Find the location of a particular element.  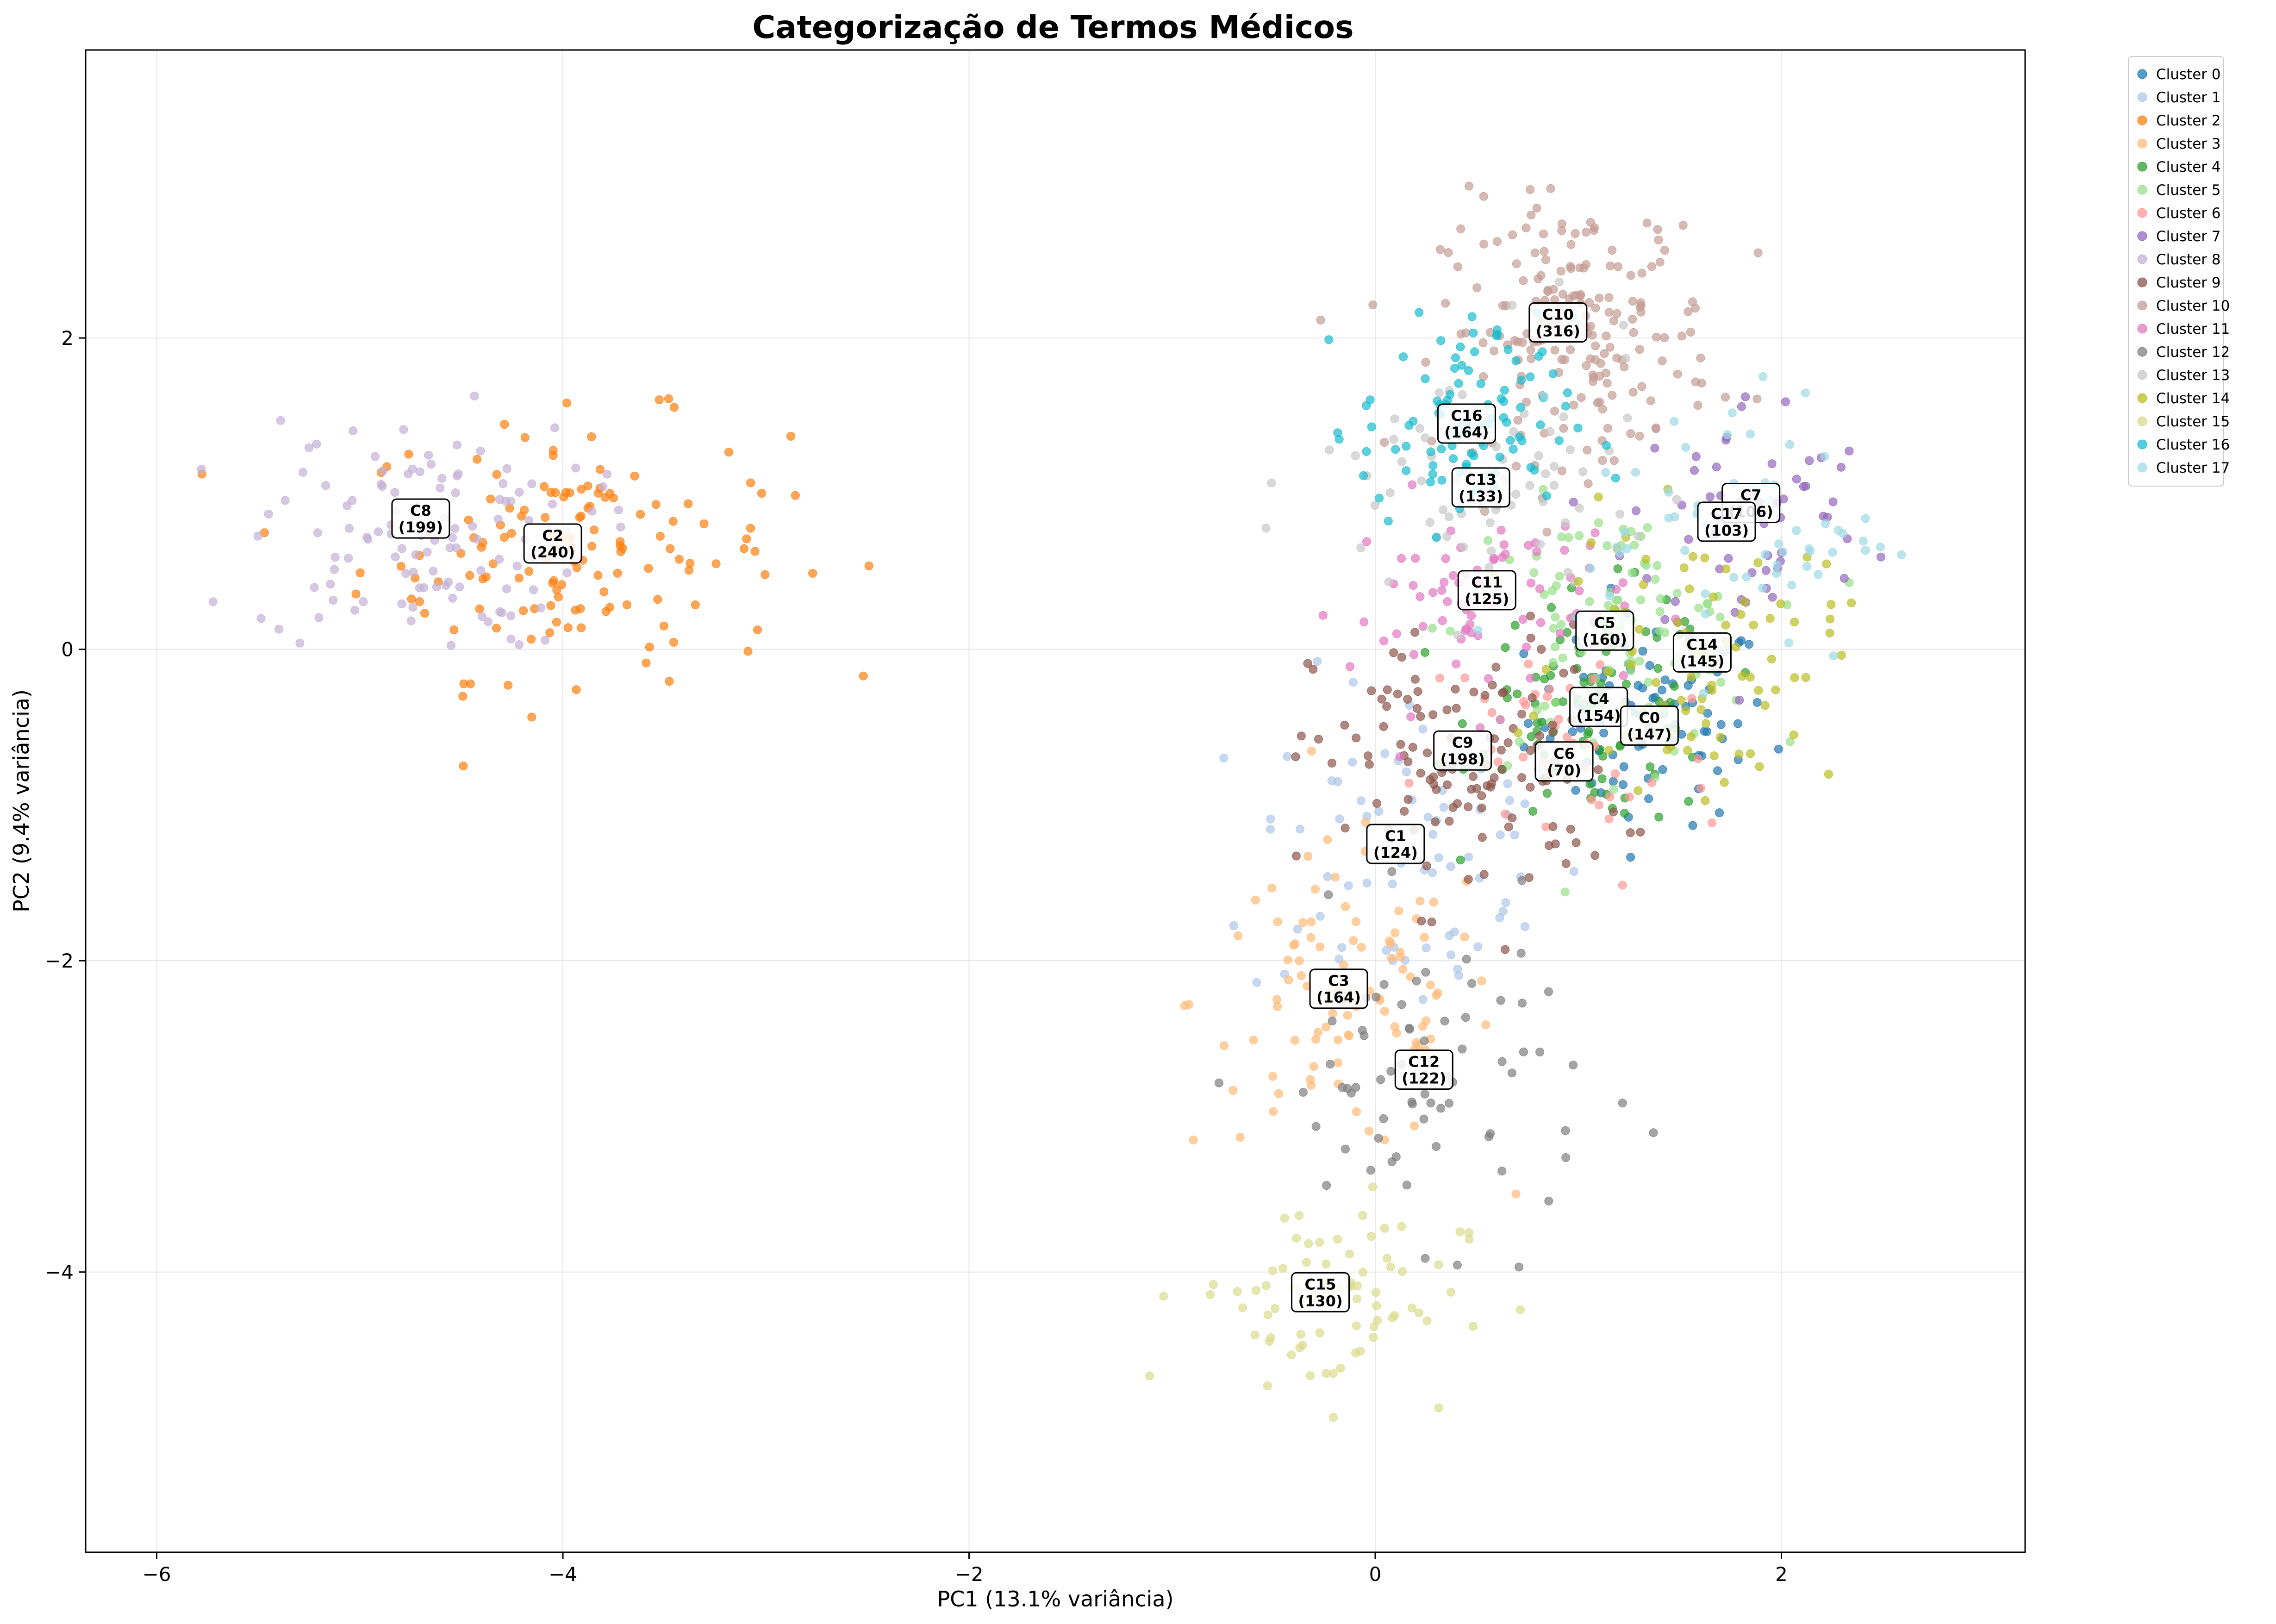

annotation-cluster-id: C15 is located at coordinates (1320, 1284).